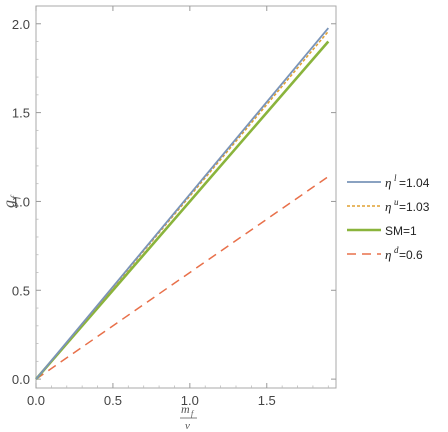 This screenshot has height=432, width=448. What do you see at coordinates (21, 379) in the screenshot?
I see `y-tick-label: 0.0` at bounding box center [21, 379].